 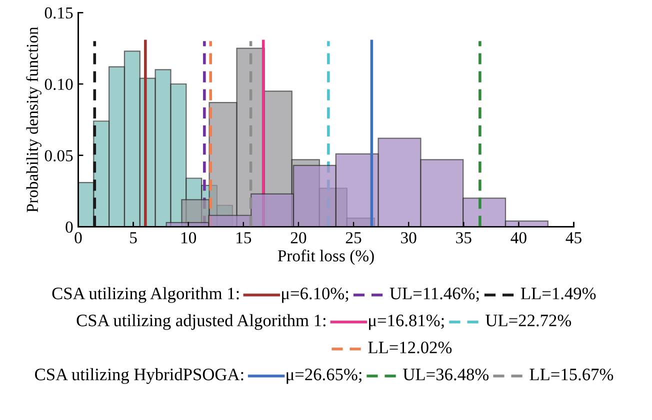 I want to click on x-tick-label: 15, so click(x=244, y=238).